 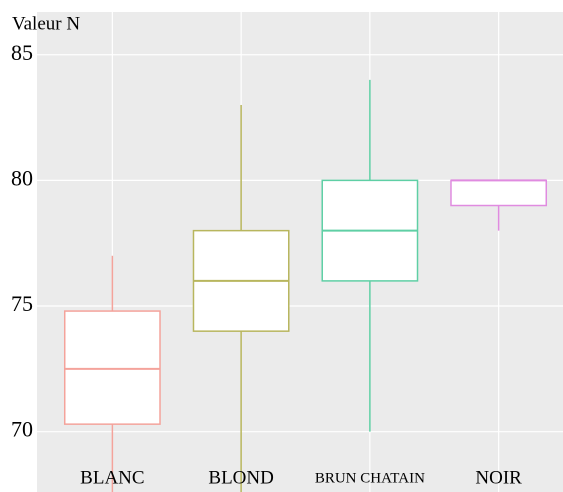 I want to click on x-tick-label: BLANC, so click(x=112, y=477).